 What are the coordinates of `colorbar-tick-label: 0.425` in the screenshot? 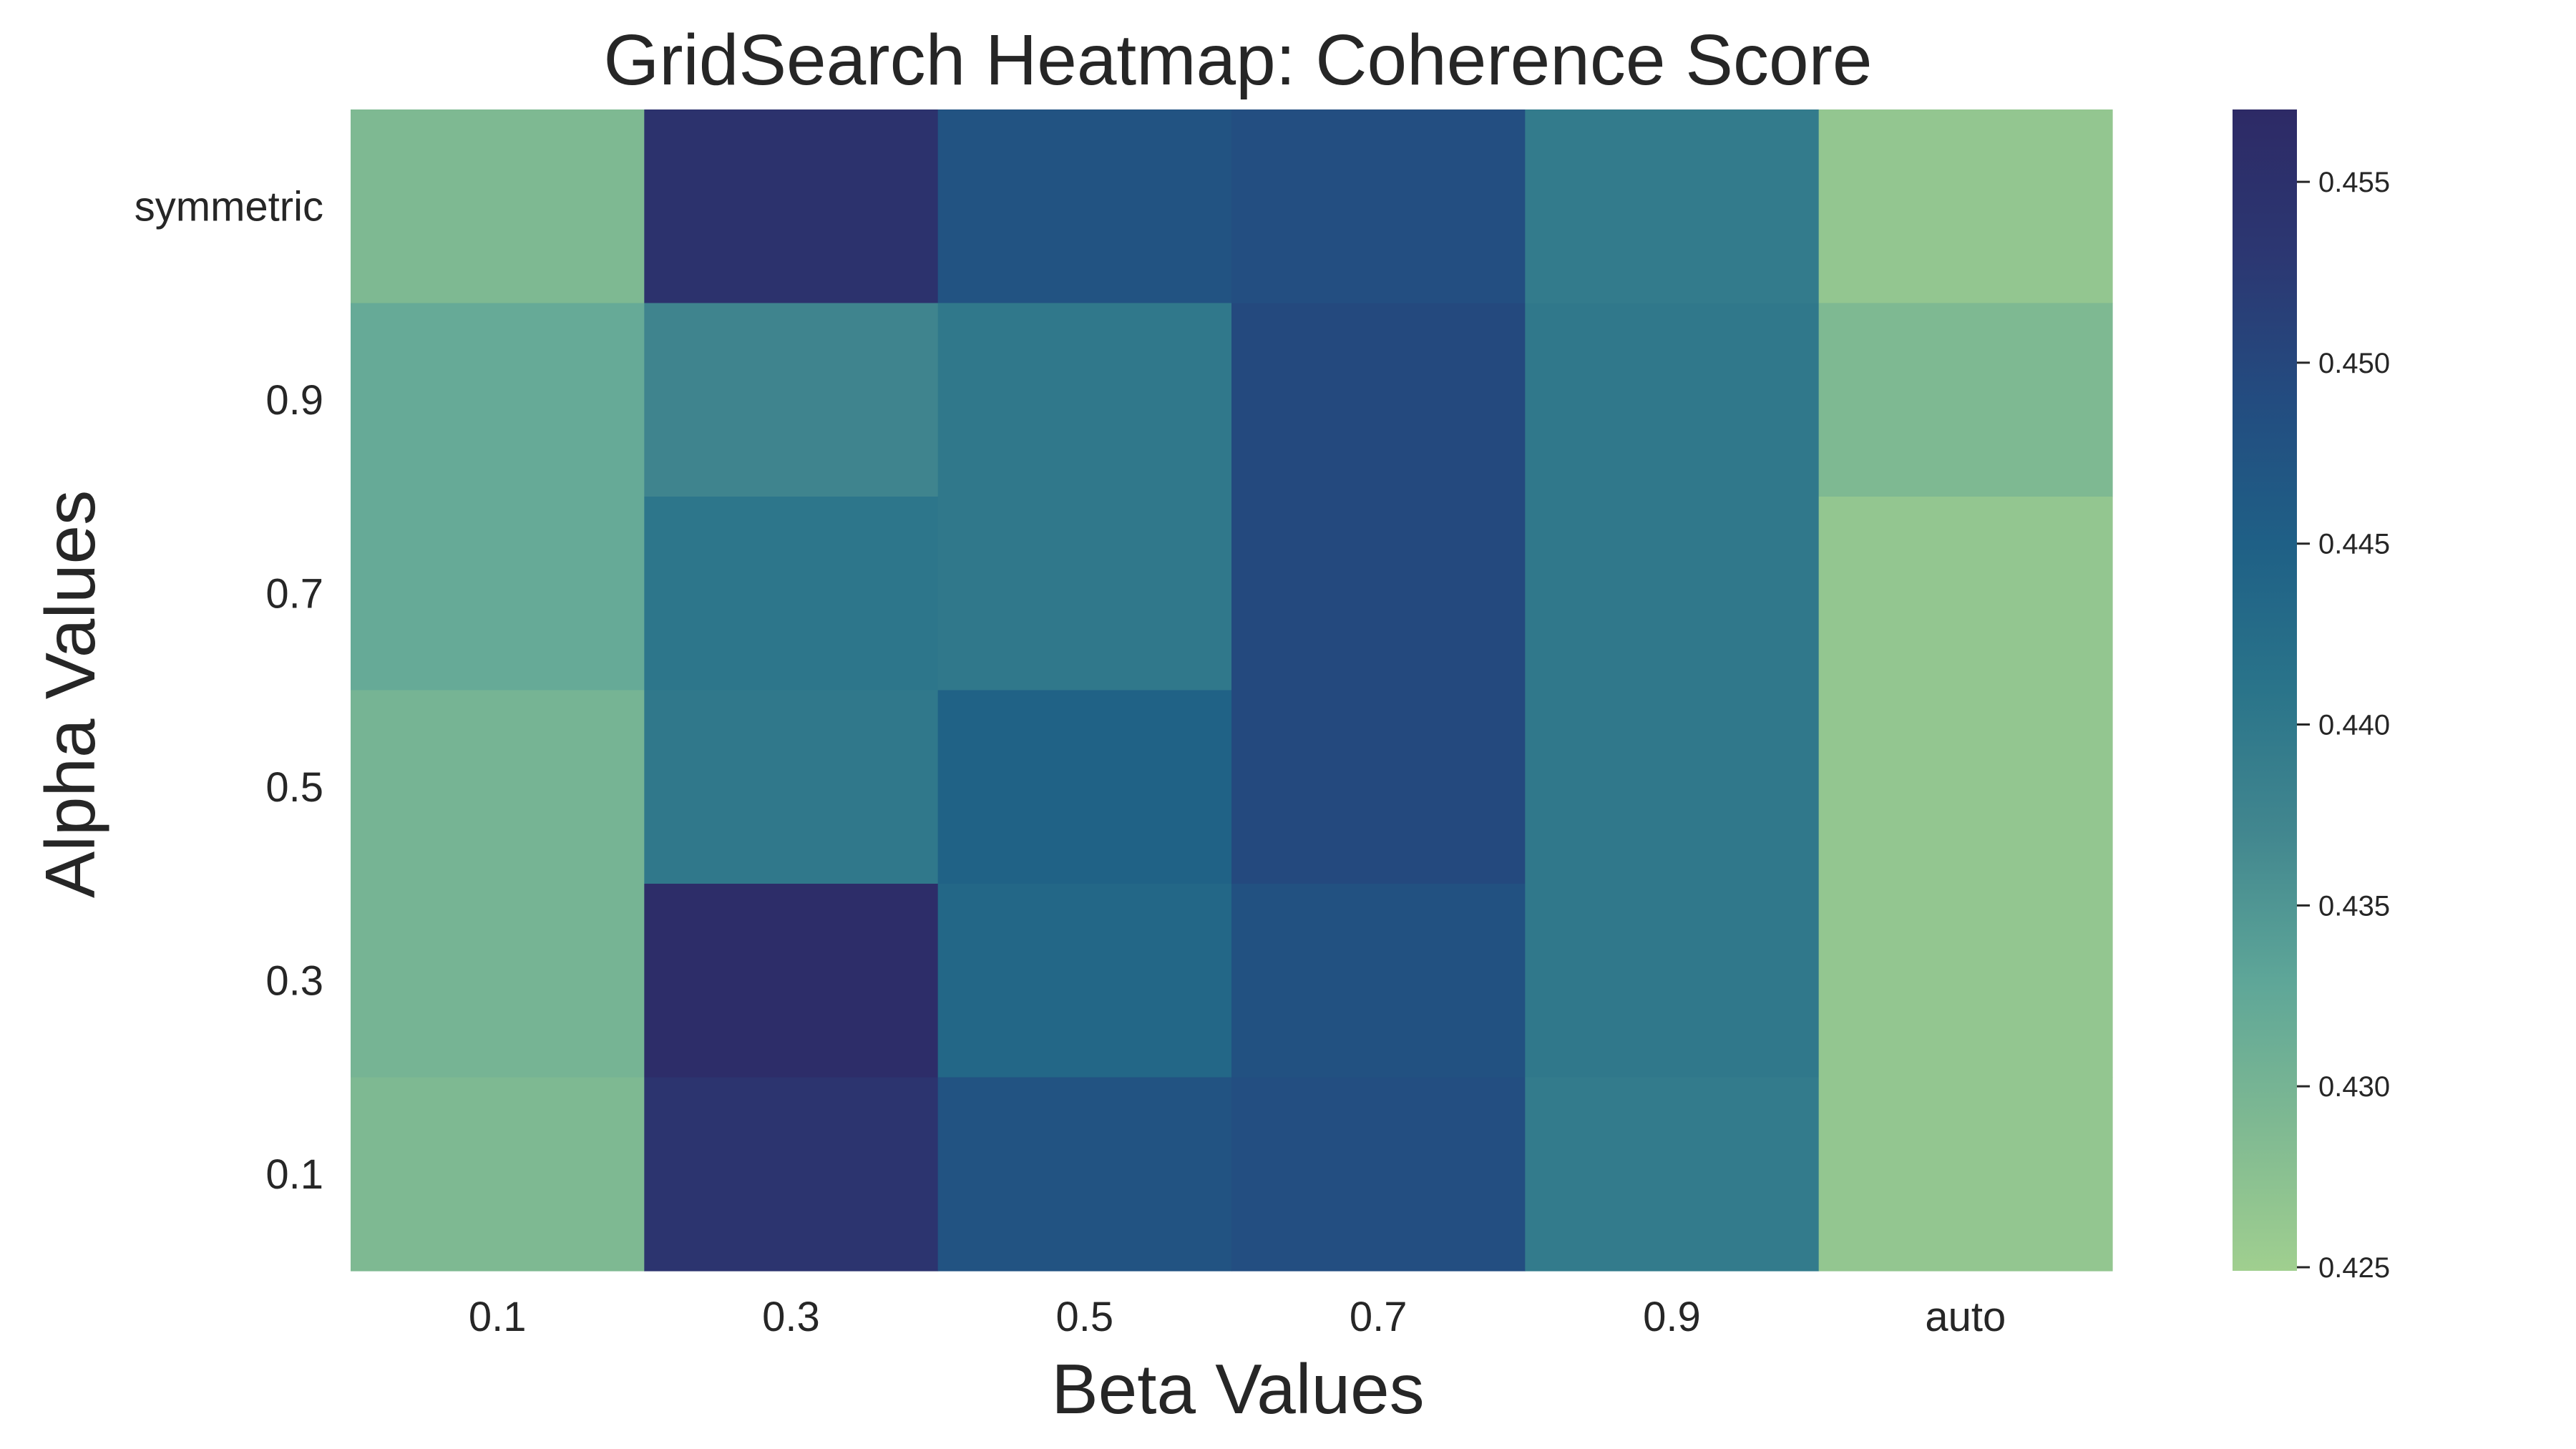 It's located at (2354, 1268).